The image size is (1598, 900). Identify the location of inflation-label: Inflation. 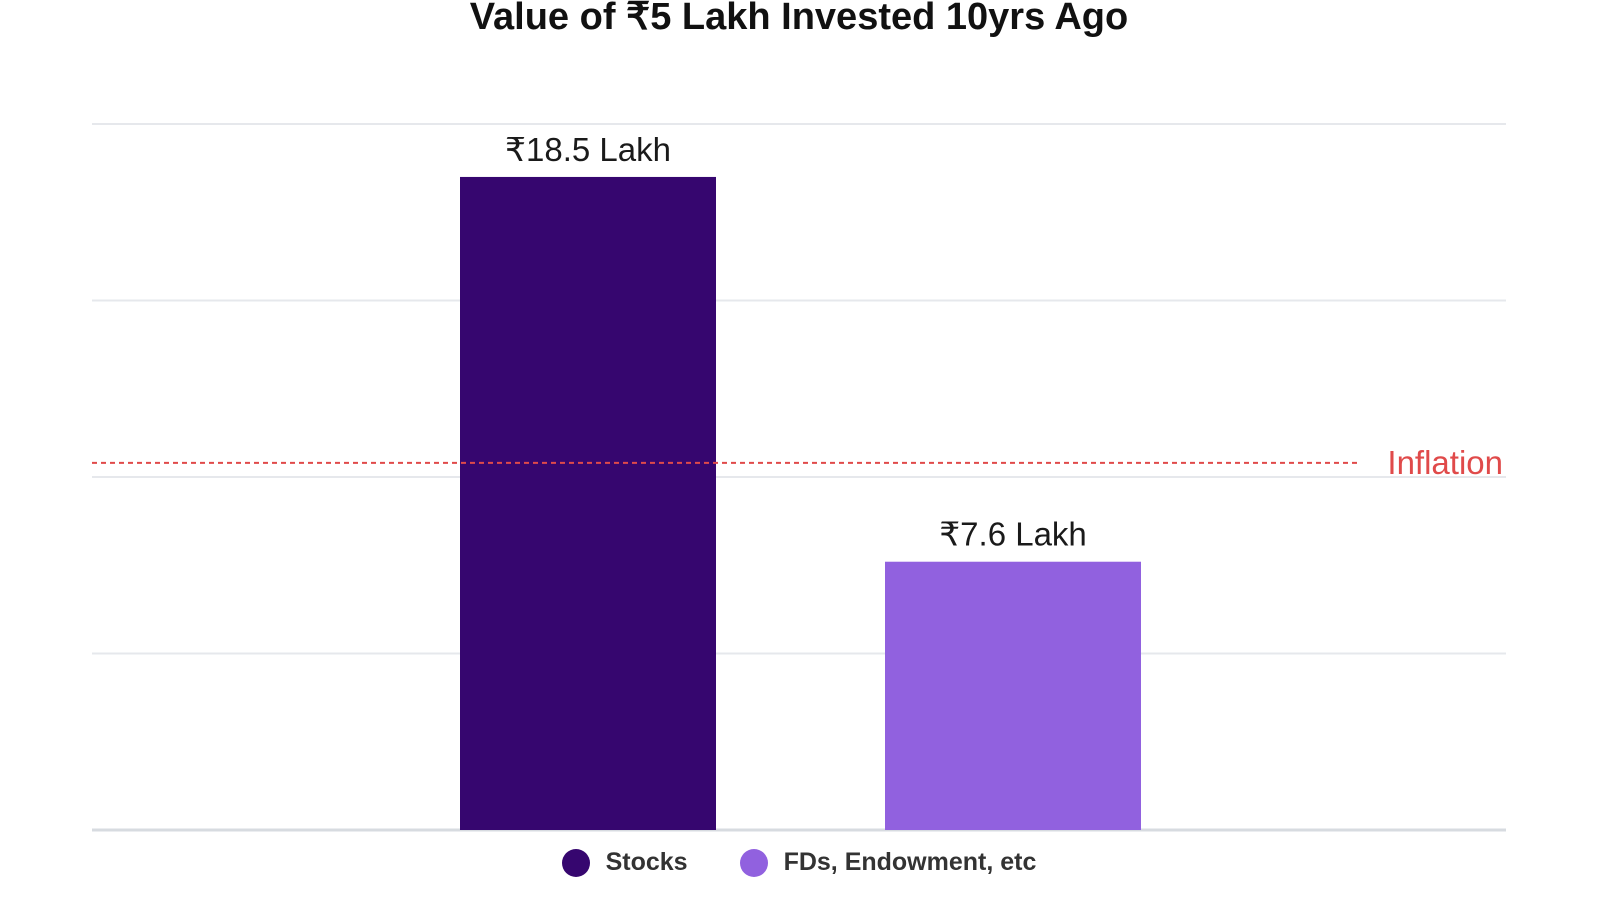
(1445, 462).